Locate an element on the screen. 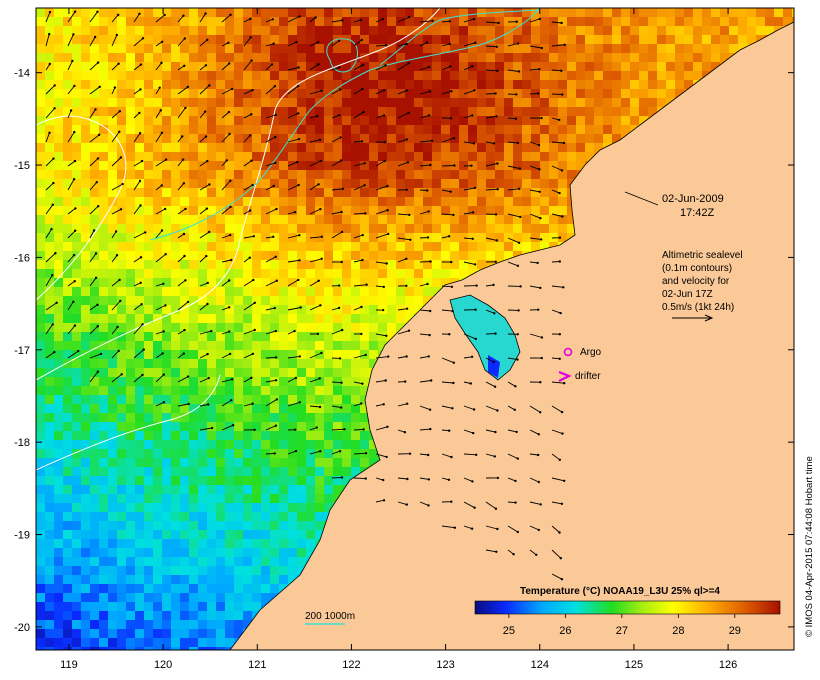 The height and width of the screenshot is (680, 820). colorbar-ticks: 25 26 27 28 29 is located at coordinates (622, 625).